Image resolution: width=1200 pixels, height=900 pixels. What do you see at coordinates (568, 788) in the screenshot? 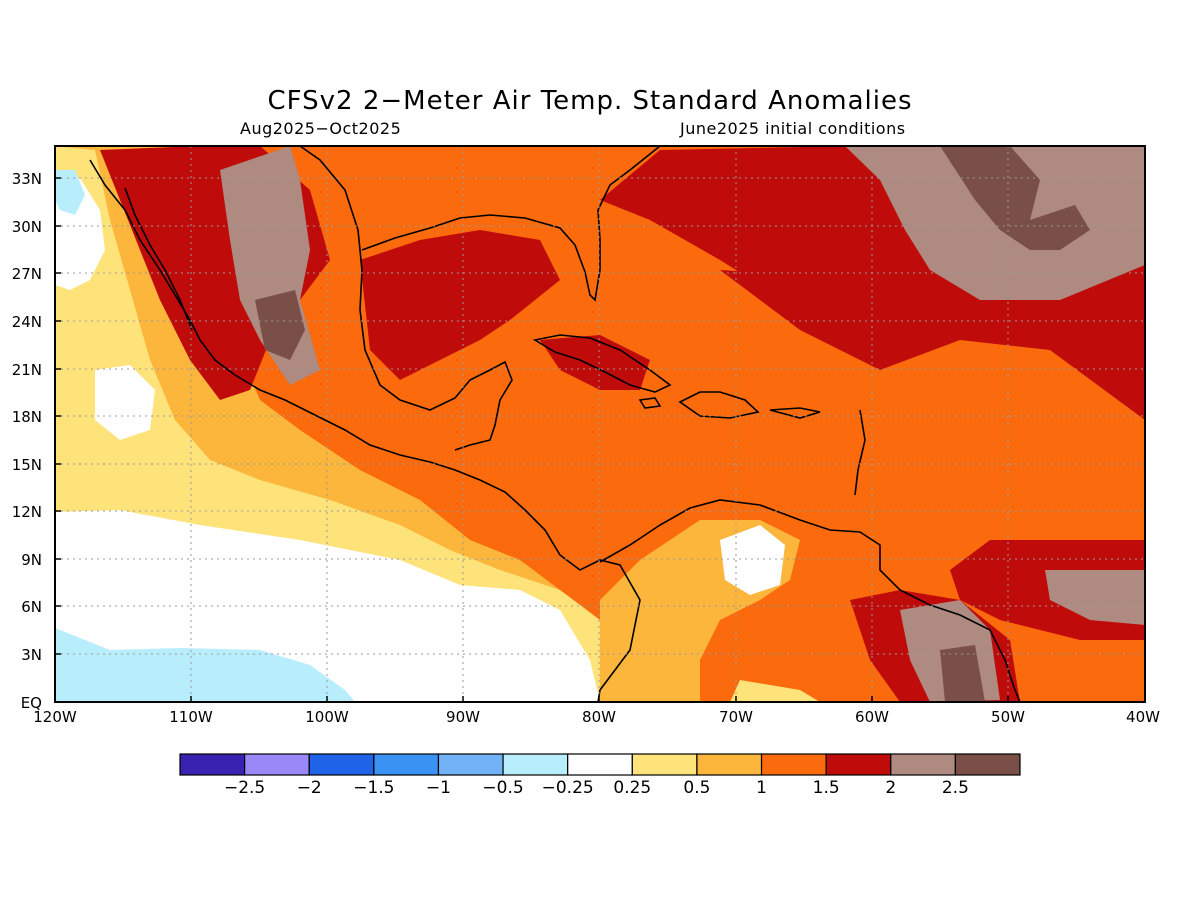
I see `colorbar-label: −0.25` at bounding box center [568, 788].